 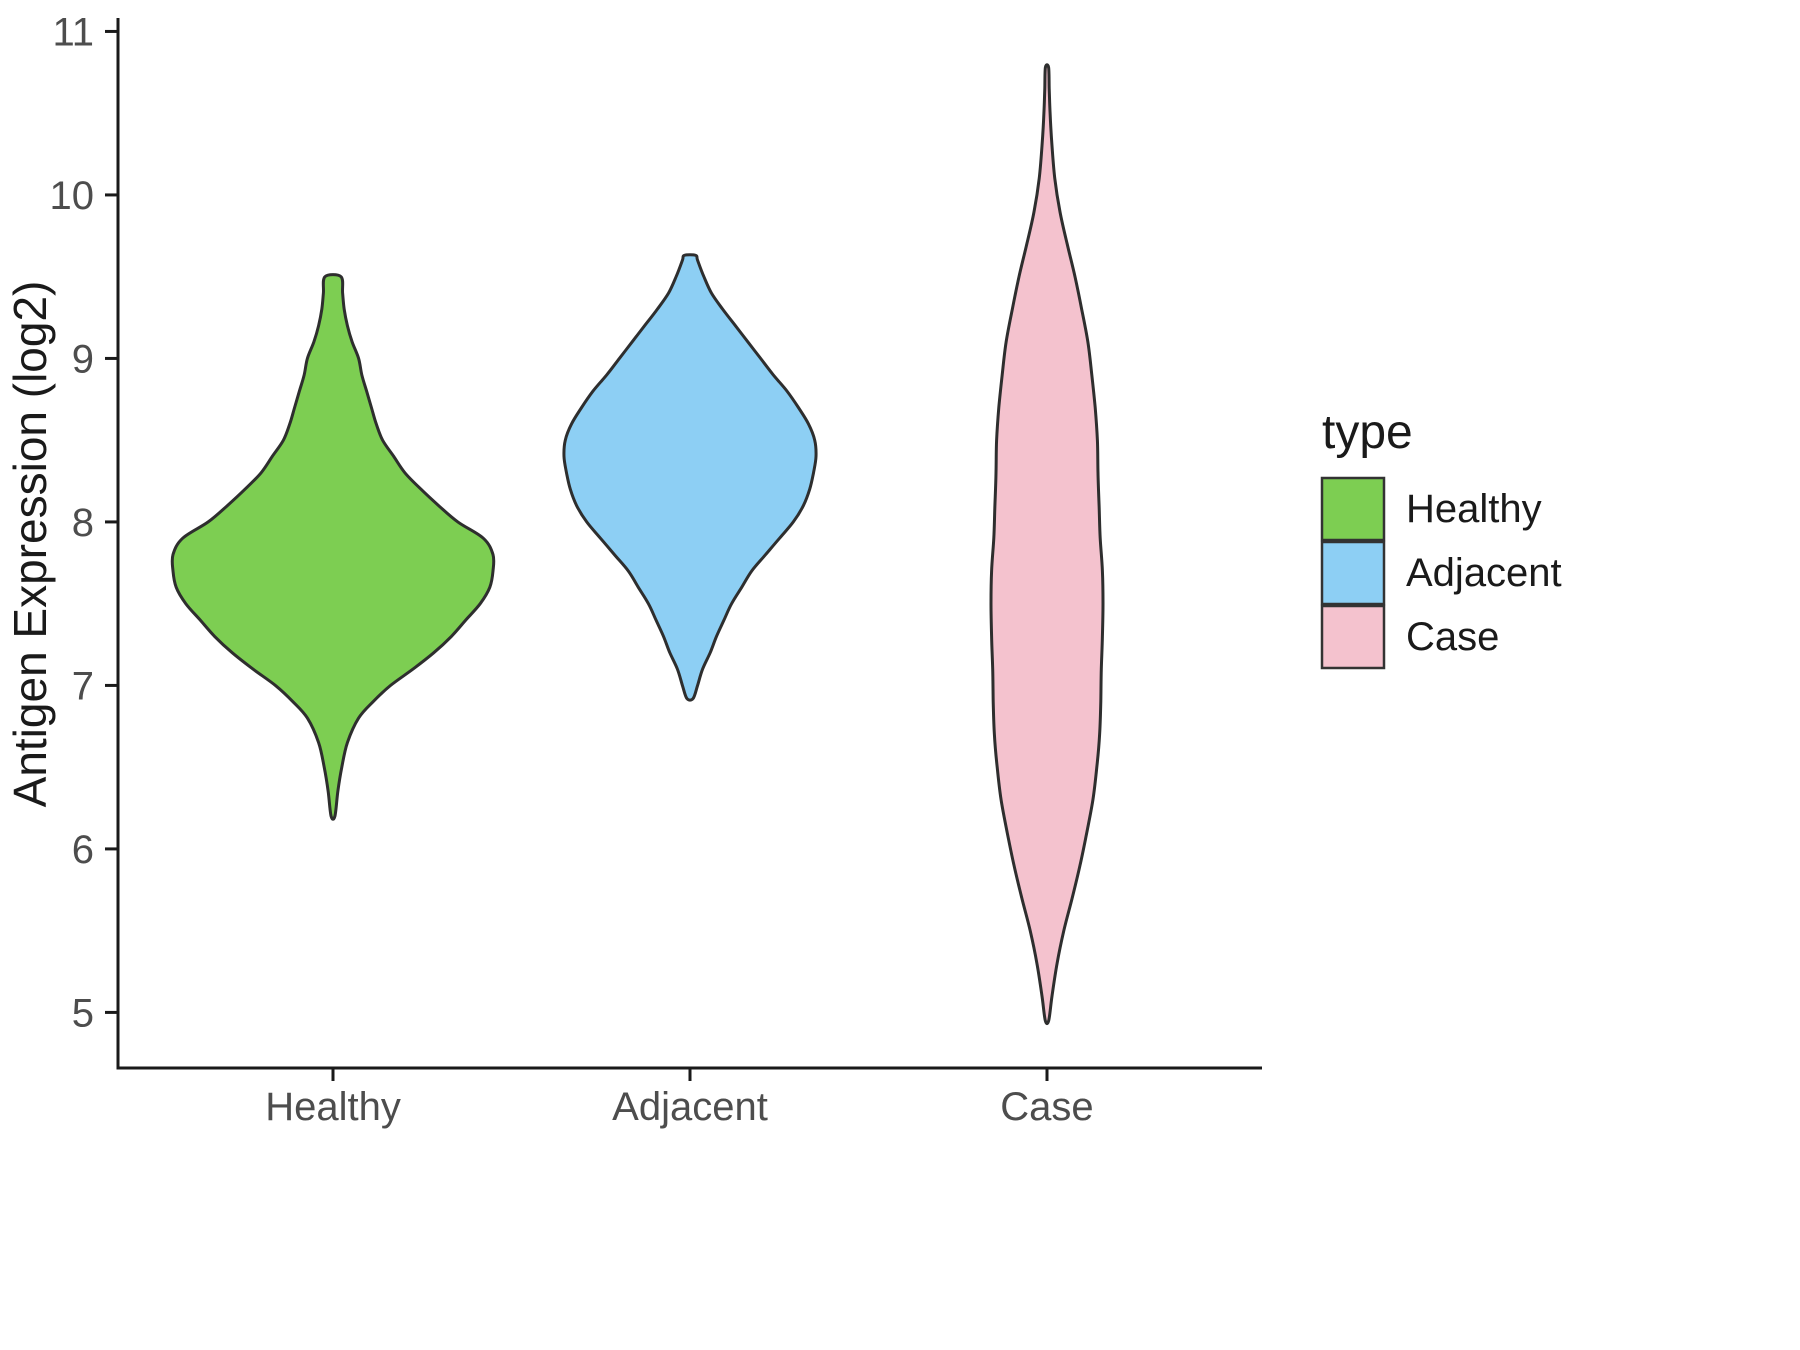 I want to click on y-tick-label-11: 11, so click(x=73, y=32).